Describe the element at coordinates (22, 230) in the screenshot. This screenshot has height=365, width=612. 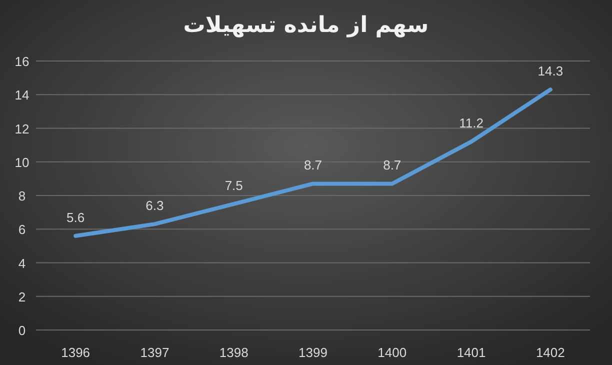
I see `y-tick-label: 6` at that location.